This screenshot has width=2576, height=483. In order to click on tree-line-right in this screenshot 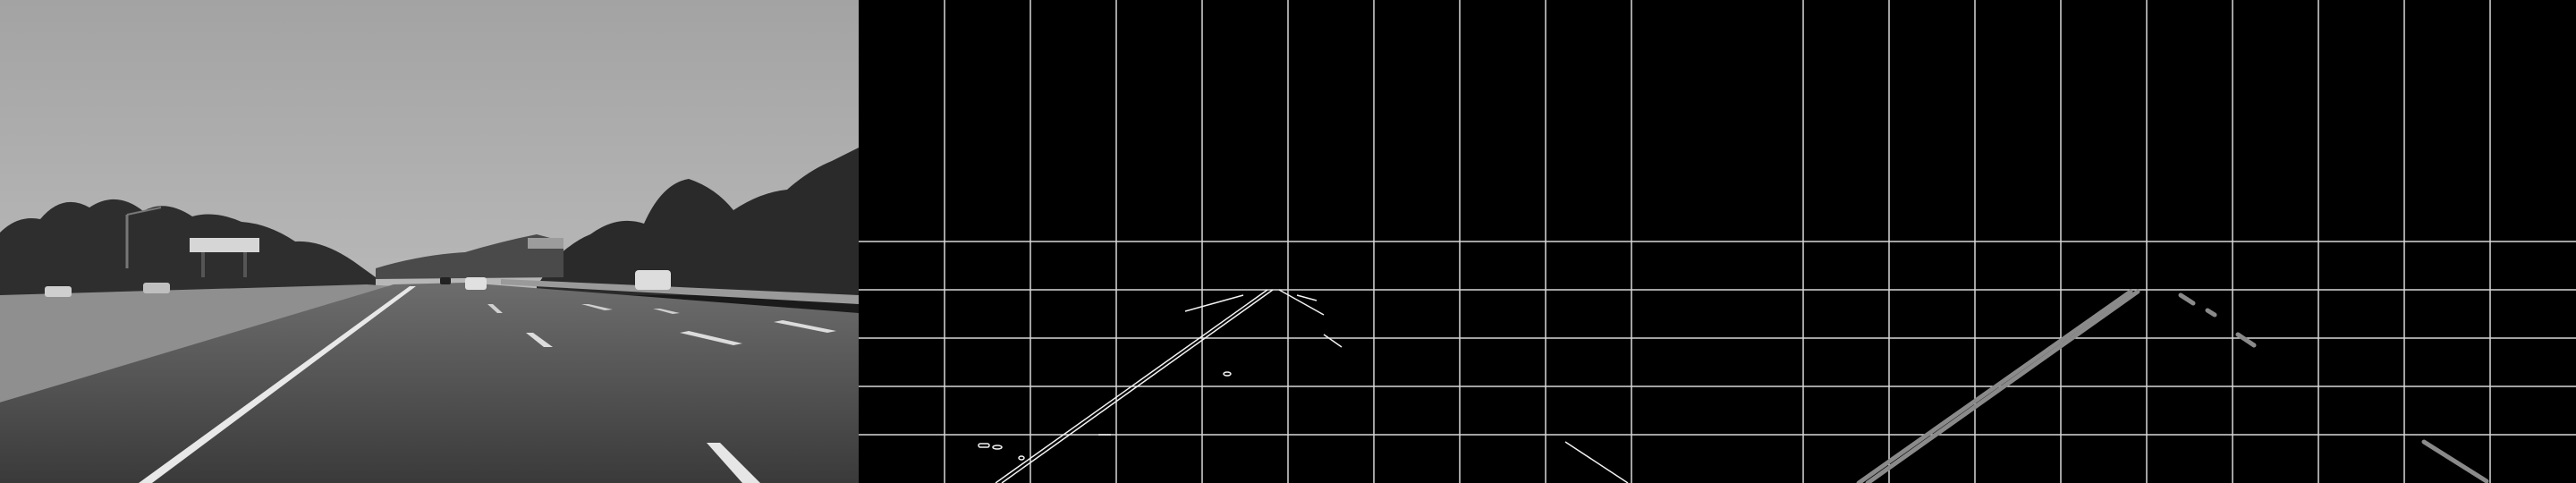, I will do `click(698, 221)`.